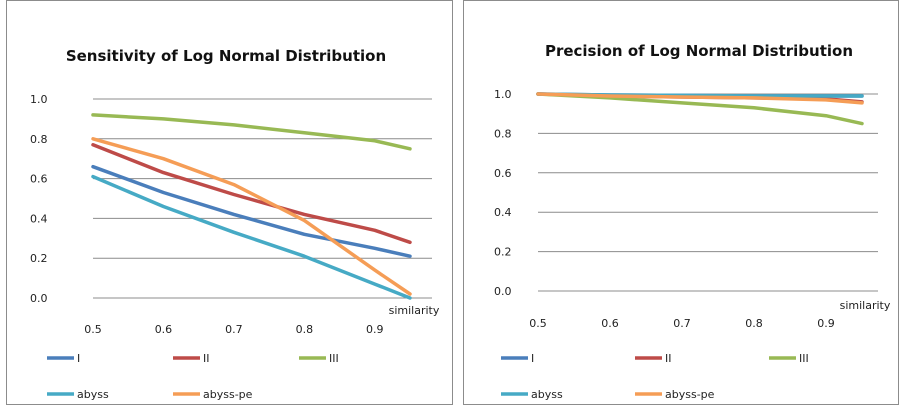  What do you see at coordinates (226, 56) in the screenshot?
I see `chart-title: Sensitivity of Log Normal Distribution` at bounding box center [226, 56].